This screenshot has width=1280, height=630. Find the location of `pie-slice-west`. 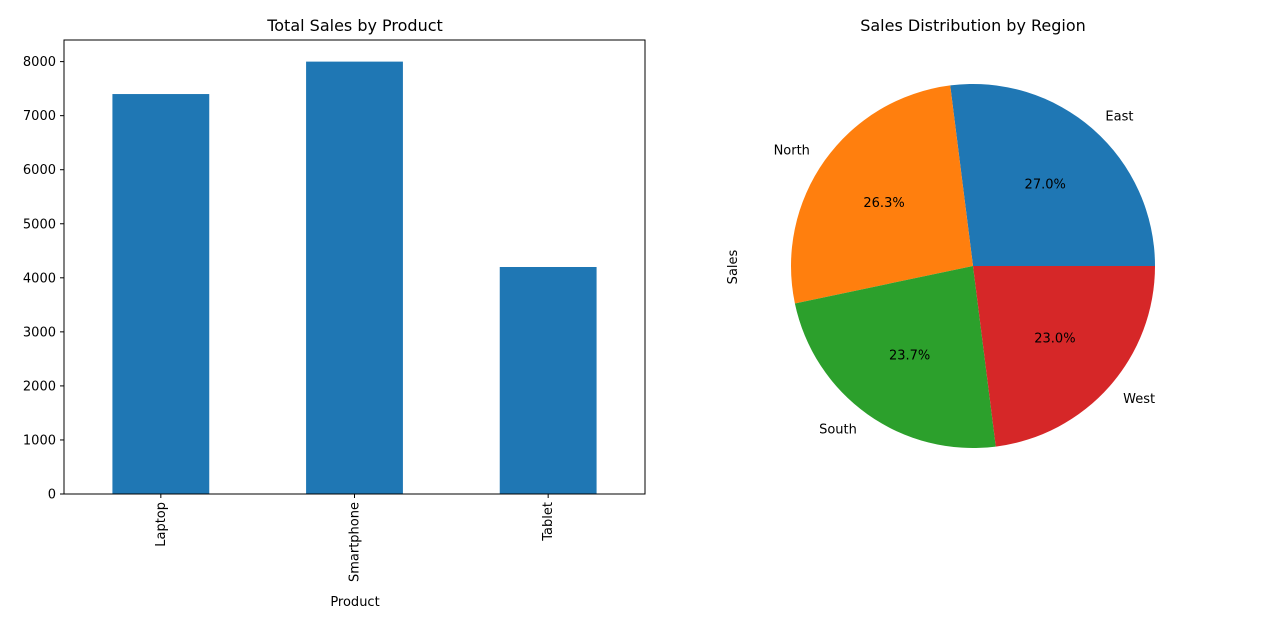

pie-slice-west is located at coordinates (1064, 356).